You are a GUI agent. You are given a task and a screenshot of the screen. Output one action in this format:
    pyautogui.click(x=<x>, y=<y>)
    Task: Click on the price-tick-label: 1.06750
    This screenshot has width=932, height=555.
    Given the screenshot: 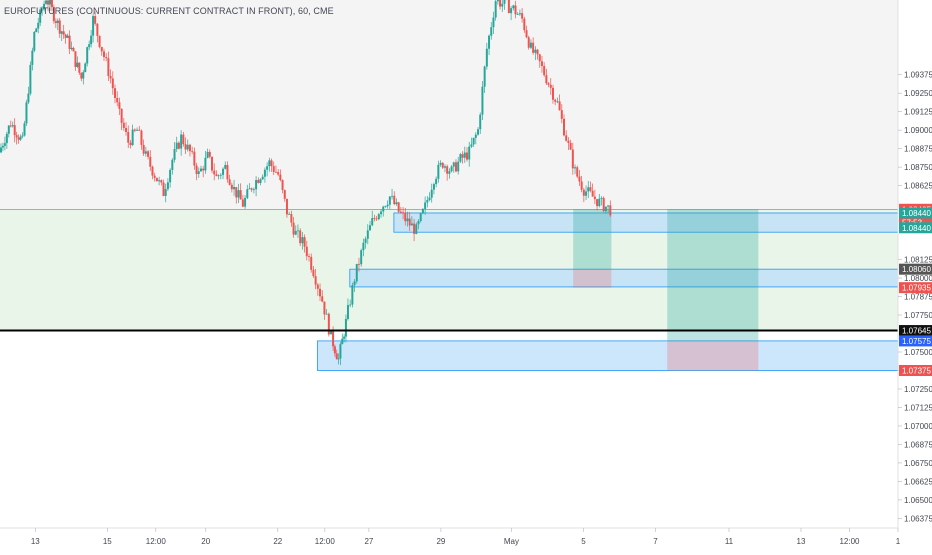 What is the action you would take?
    pyautogui.click(x=918, y=463)
    